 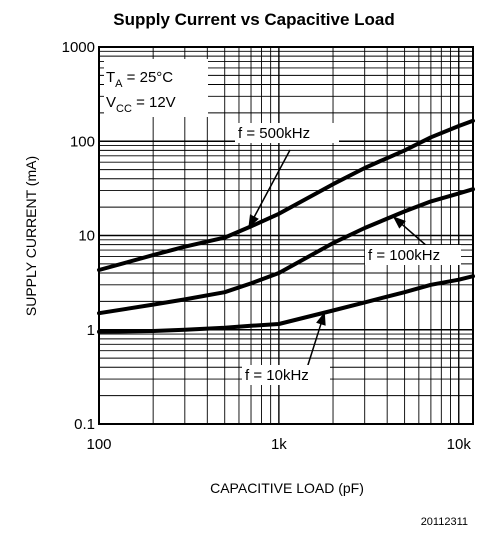 I want to click on x-tick-label: 100, so click(x=98, y=444).